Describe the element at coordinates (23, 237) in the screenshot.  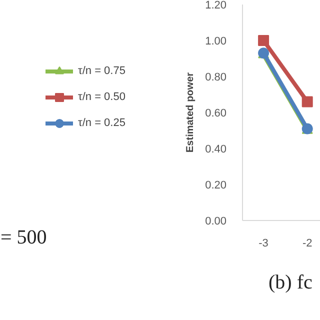
I see `text: = 500` at that location.